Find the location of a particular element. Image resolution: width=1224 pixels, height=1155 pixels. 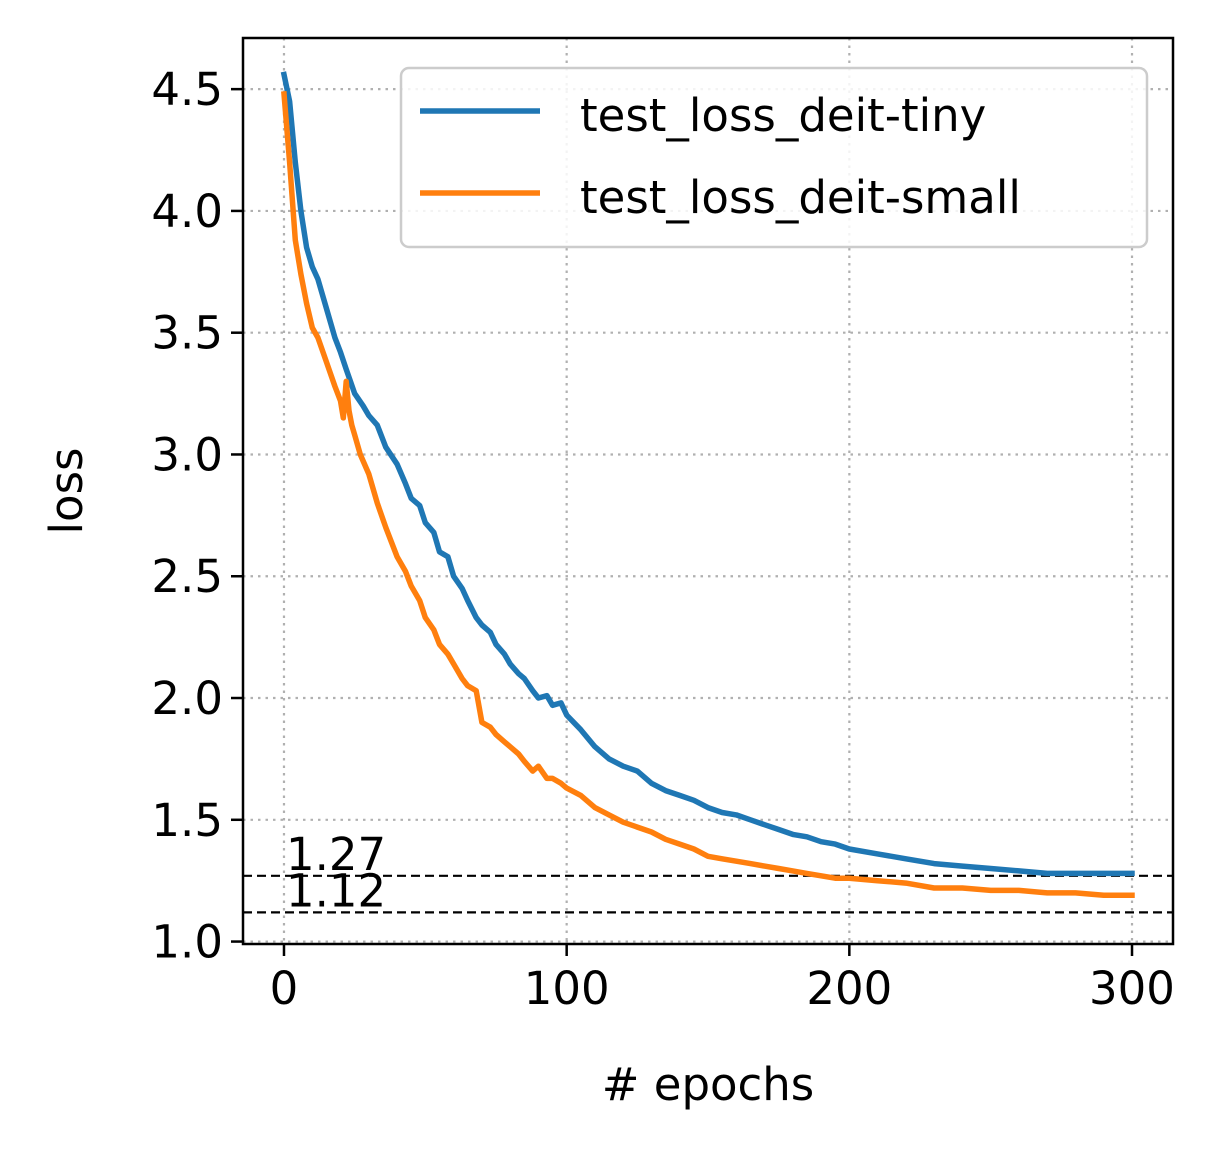

legend: test_loss_deit-tiny test_loss_deit-small is located at coordinates (774, 157).